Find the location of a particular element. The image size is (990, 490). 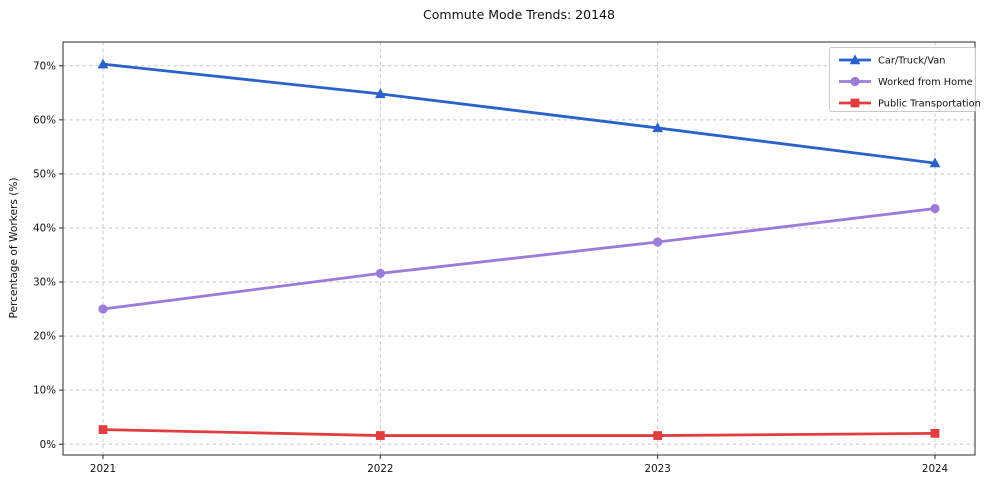

y-tick-label: 10% is located at coordinates (44, 391).